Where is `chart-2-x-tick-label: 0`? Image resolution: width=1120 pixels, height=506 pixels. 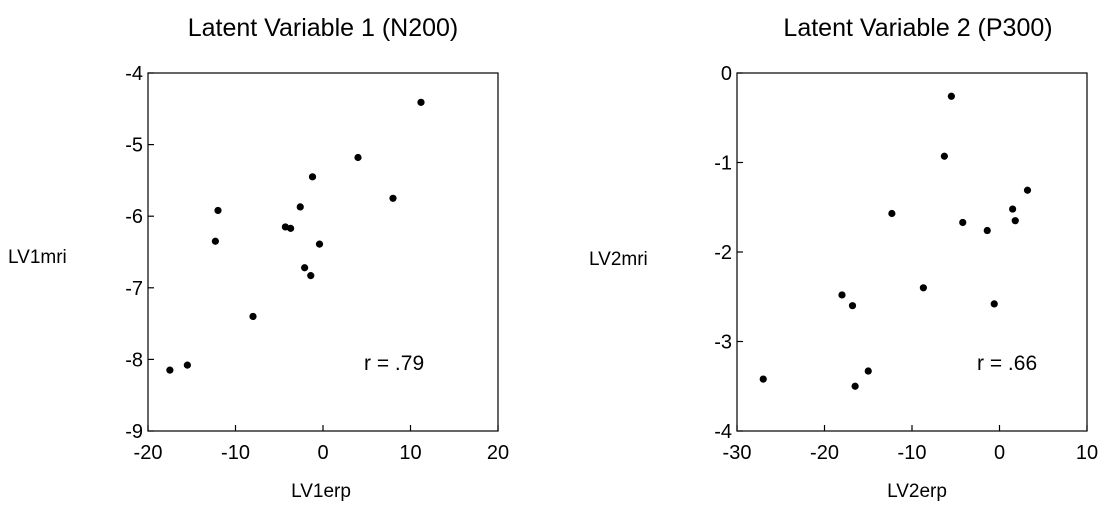
chart-2-x-tick-label: 0 is located at coordinates (999, 453).